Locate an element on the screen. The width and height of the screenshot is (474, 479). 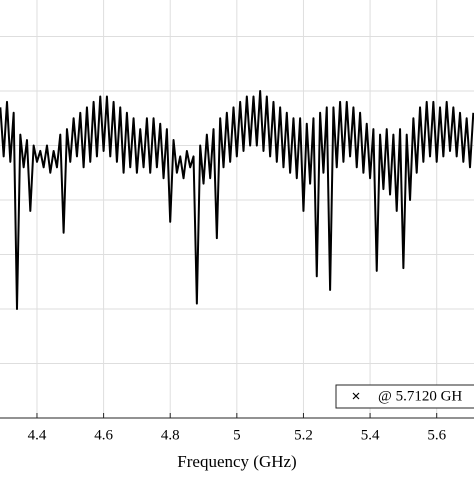
x-tick-label: 5.4 is located at coordinates (370, 435).